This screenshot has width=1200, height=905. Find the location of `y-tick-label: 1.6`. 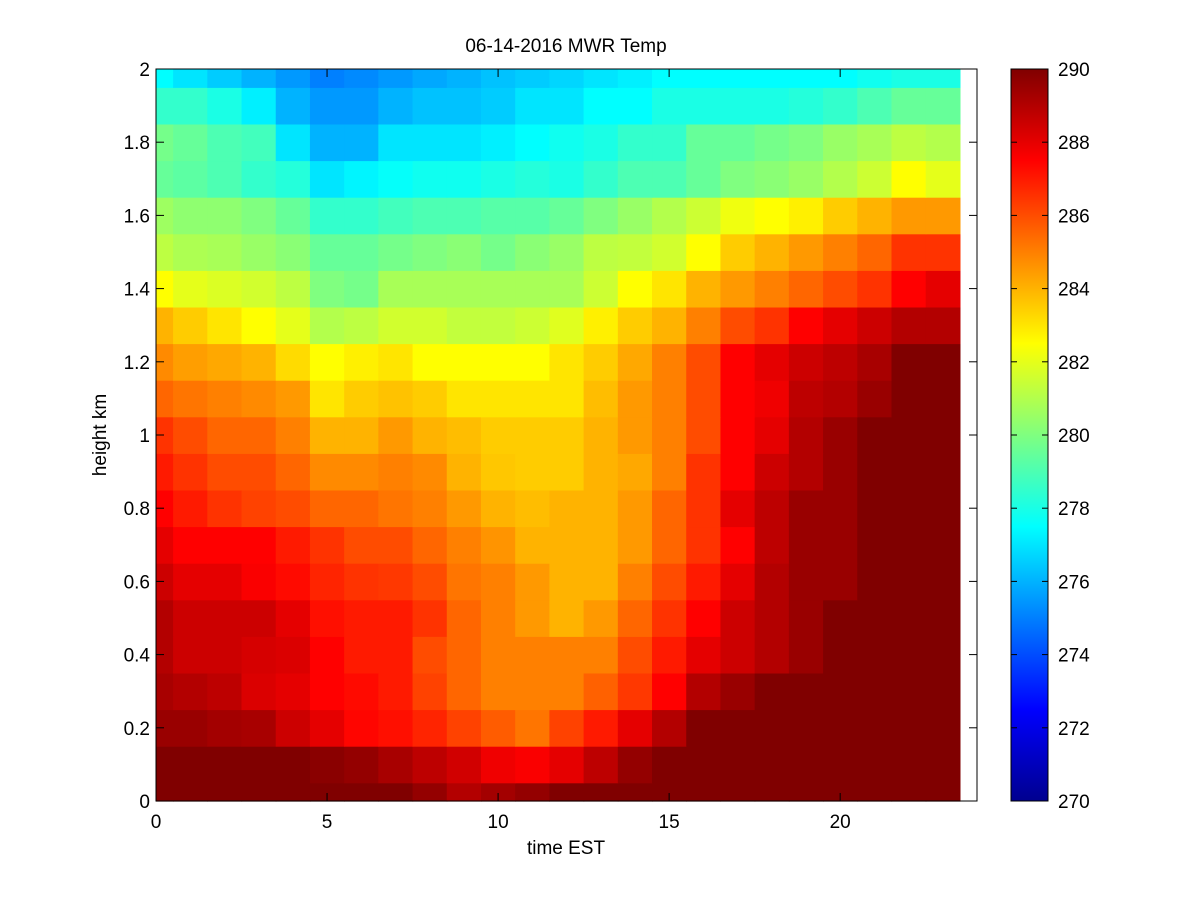

y-tick-label: 1.6 is located at coordinates (137, 216).